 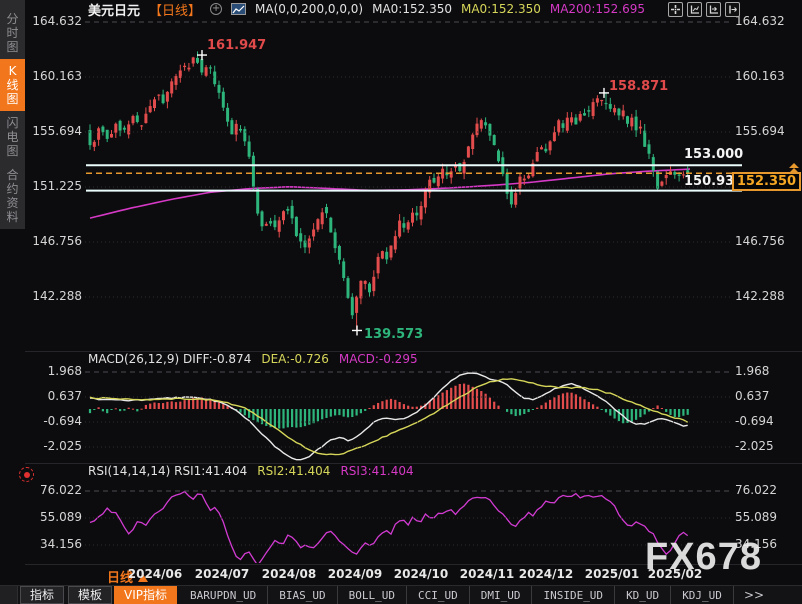 I want to click on fx678-watermark: FX678, so click(x=703, y=557).